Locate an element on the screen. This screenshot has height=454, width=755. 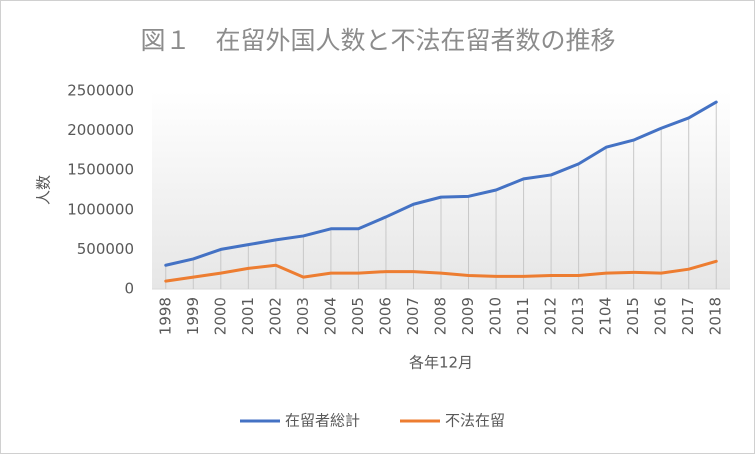
y-axis-label: 人数 is located at coordinates (44, 190).